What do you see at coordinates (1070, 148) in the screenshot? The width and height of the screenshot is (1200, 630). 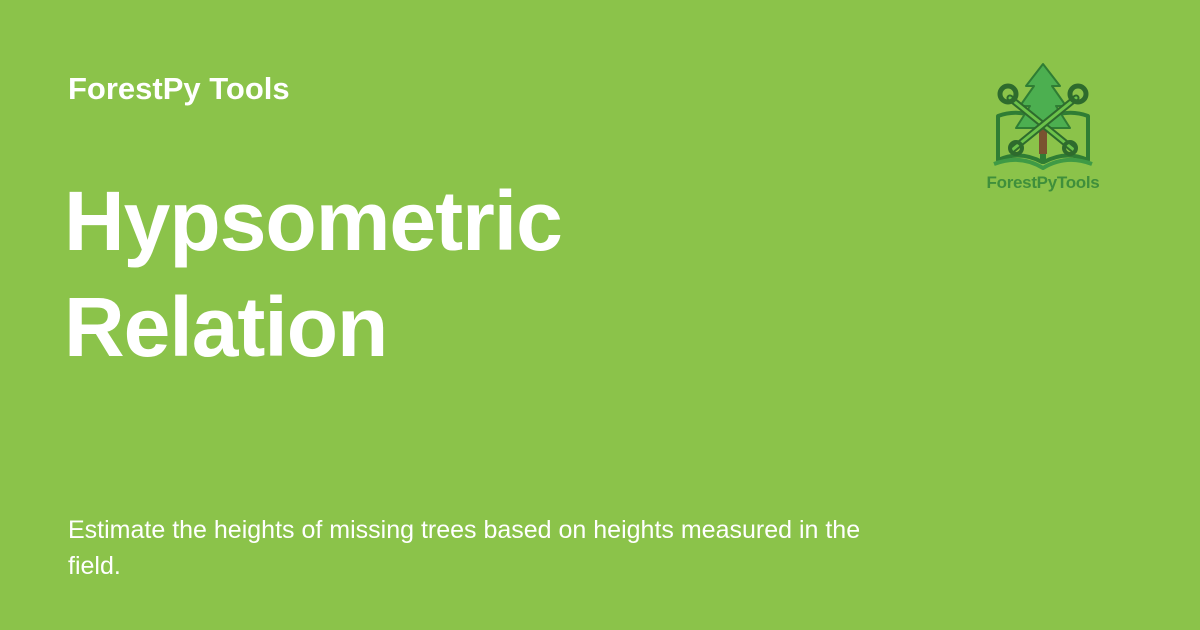 I see `tool-end-right-icon` at bounding box center [1070, 148].